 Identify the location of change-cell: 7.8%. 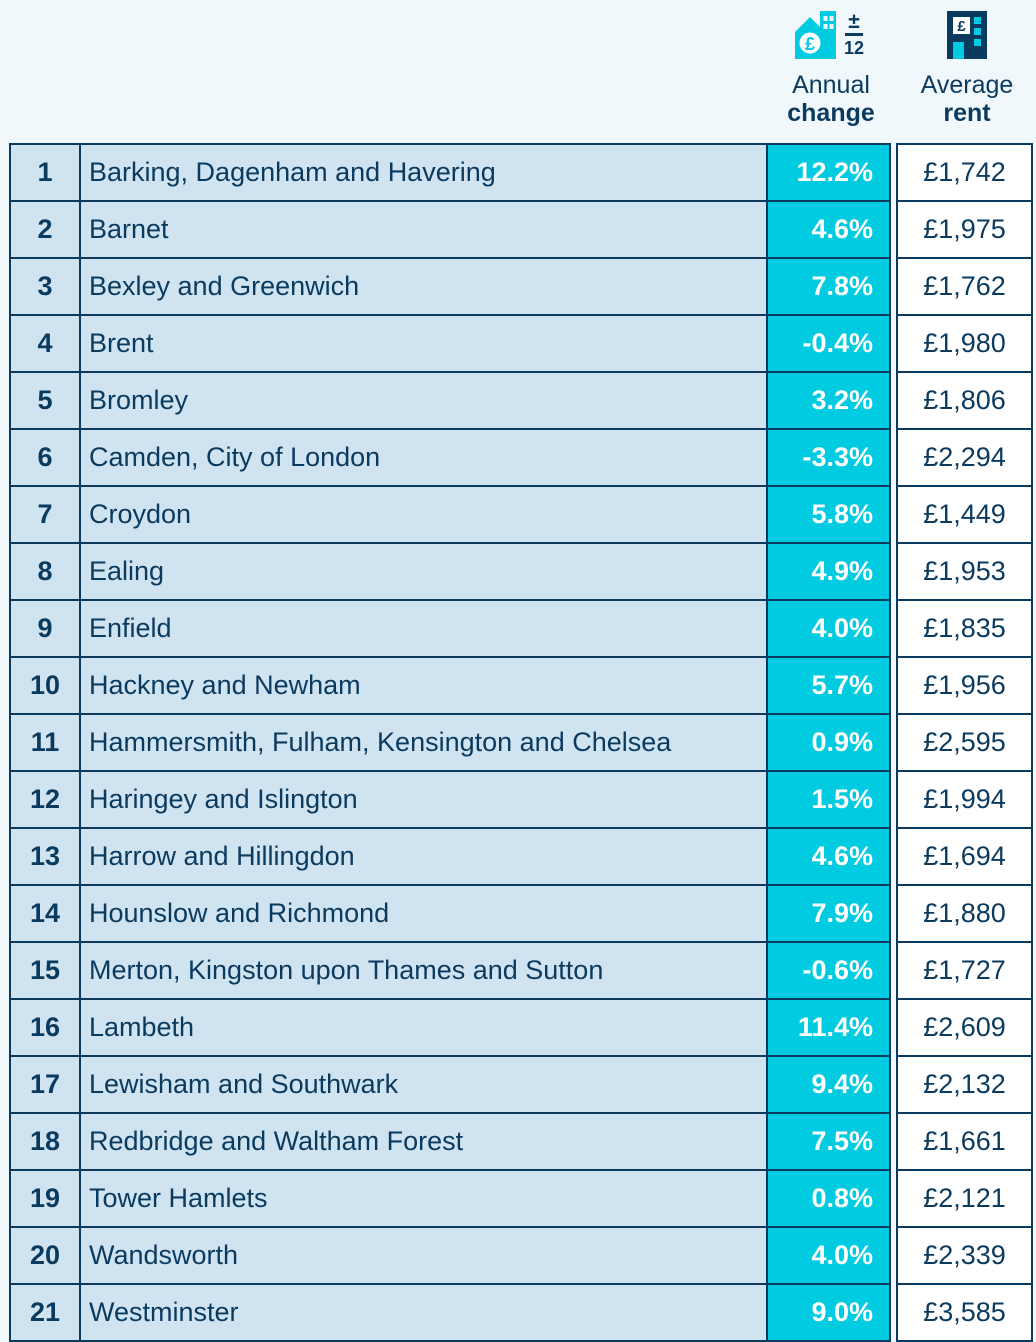
(828, 286).